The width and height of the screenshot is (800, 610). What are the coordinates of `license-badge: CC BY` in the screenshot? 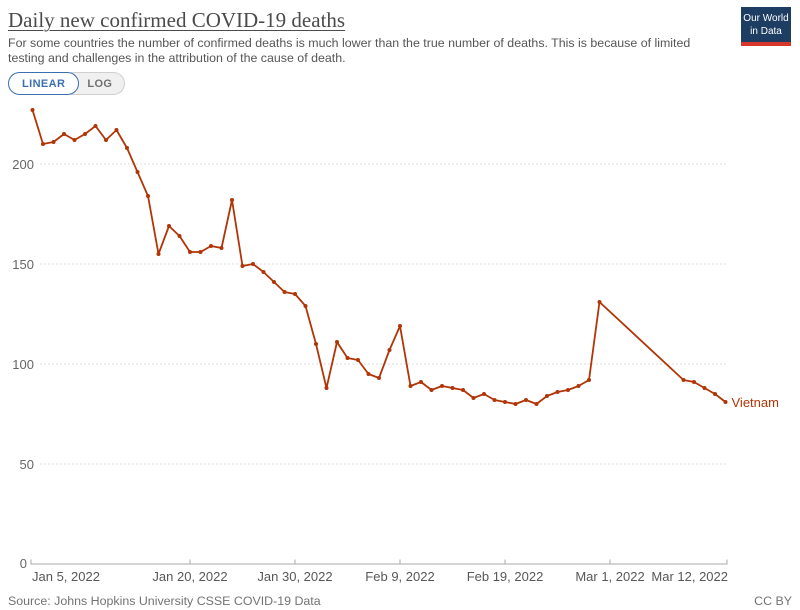 It's located at (773, 601).